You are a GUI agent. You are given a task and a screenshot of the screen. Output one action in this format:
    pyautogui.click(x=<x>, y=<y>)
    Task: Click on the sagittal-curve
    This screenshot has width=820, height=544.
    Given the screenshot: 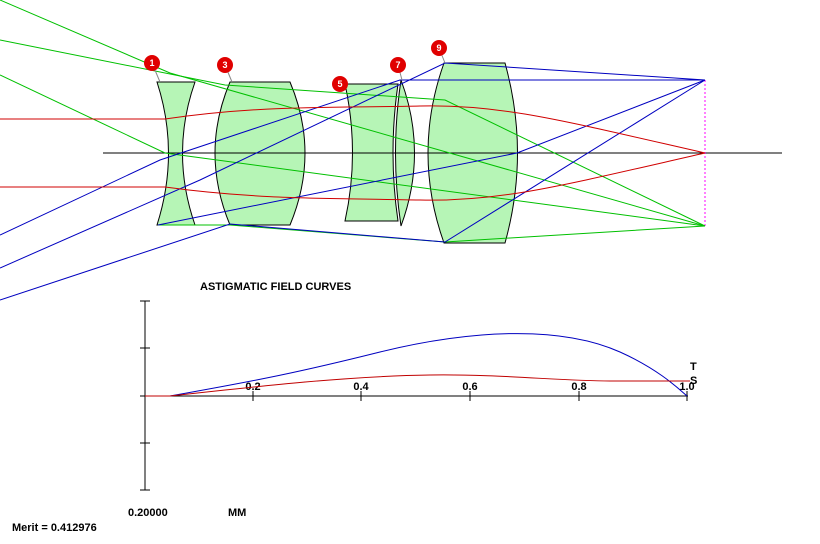 What is the action you would take?
    pyautogui.click(x=417, y=385)
    